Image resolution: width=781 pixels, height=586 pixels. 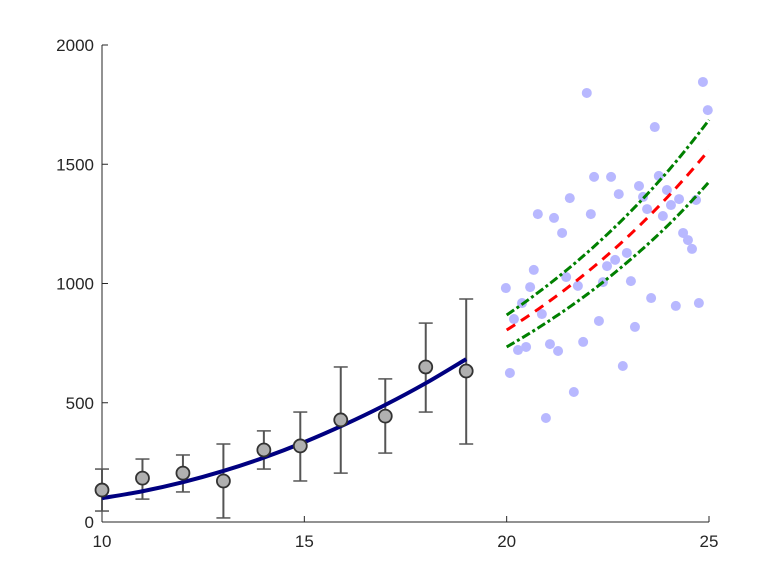 What do you see at coordinates (80, 403) in the screenshot?
I see `y-tick-label: 500` at bounding box center [80, 403].